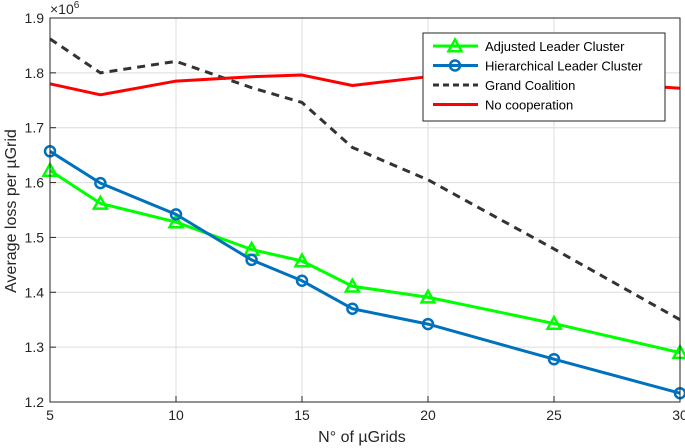  Describe the element at coordinates (455, 44) in the screenshot. I see `legend-marker-adjusted-leader-cluster` at that location.